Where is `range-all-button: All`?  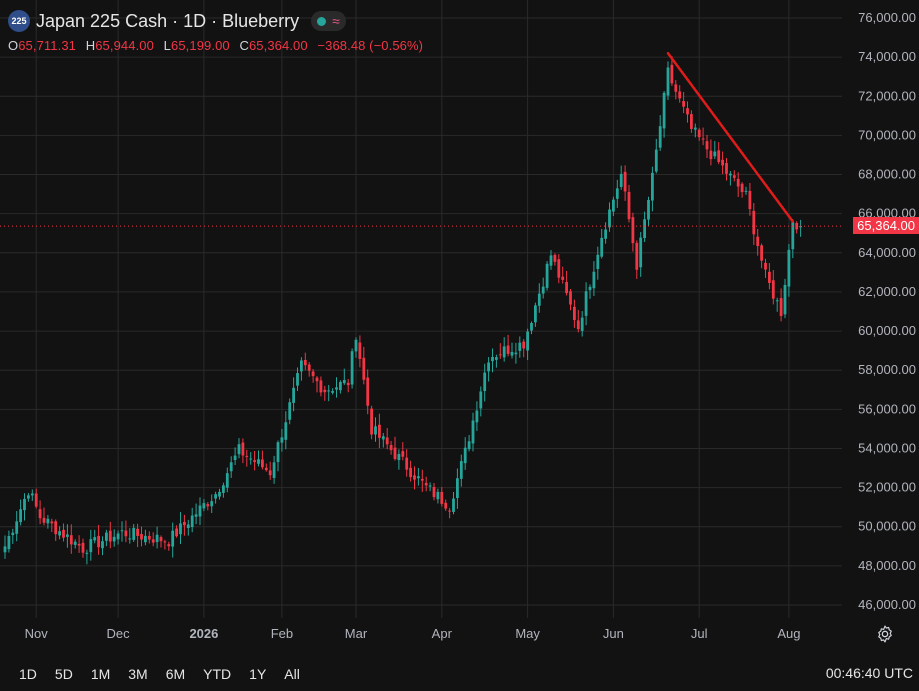
range-all-button: All is located at coordinates (292, 673).